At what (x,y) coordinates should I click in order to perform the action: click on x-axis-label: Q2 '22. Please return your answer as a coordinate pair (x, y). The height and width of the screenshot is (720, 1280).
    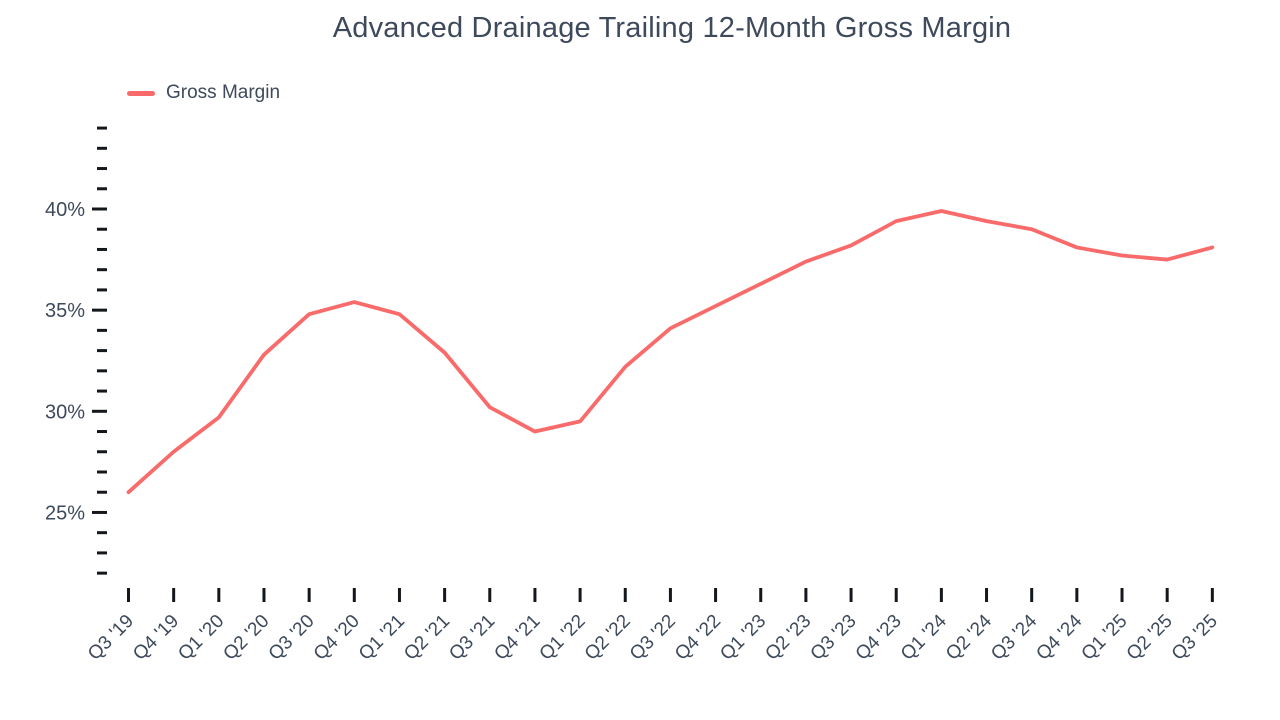
    Looking at the image, I should click on (608, 638).